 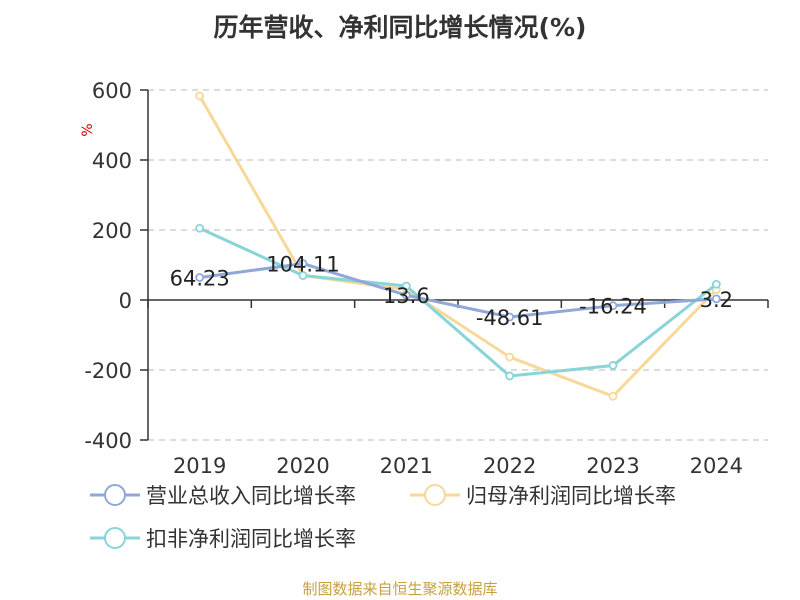 What do you see at coordinates (302, 466) in the screenshot?
I see `x-tick-label: 2020` at bounding box center [302, 466].